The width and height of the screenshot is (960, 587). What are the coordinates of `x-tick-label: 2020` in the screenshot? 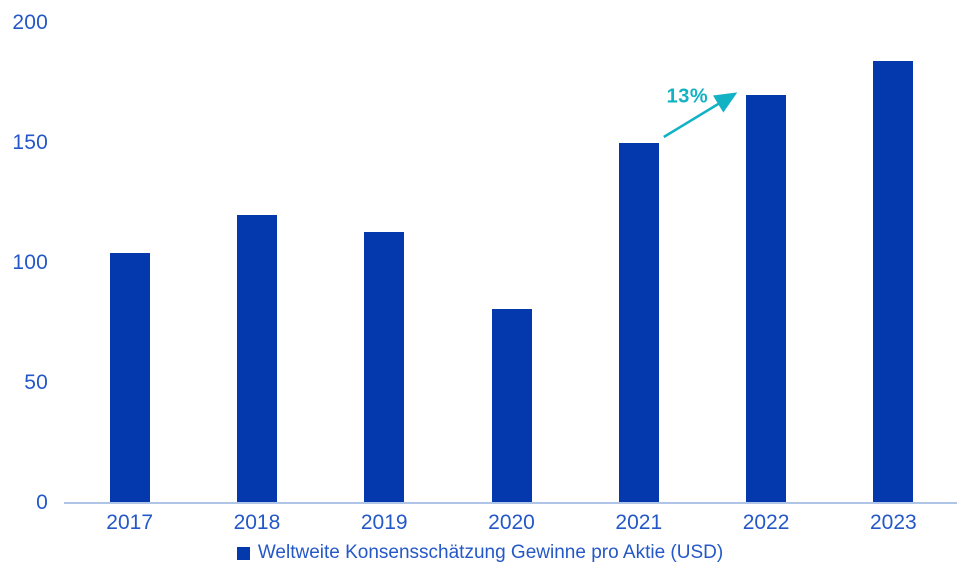 It's located at (511, 522).